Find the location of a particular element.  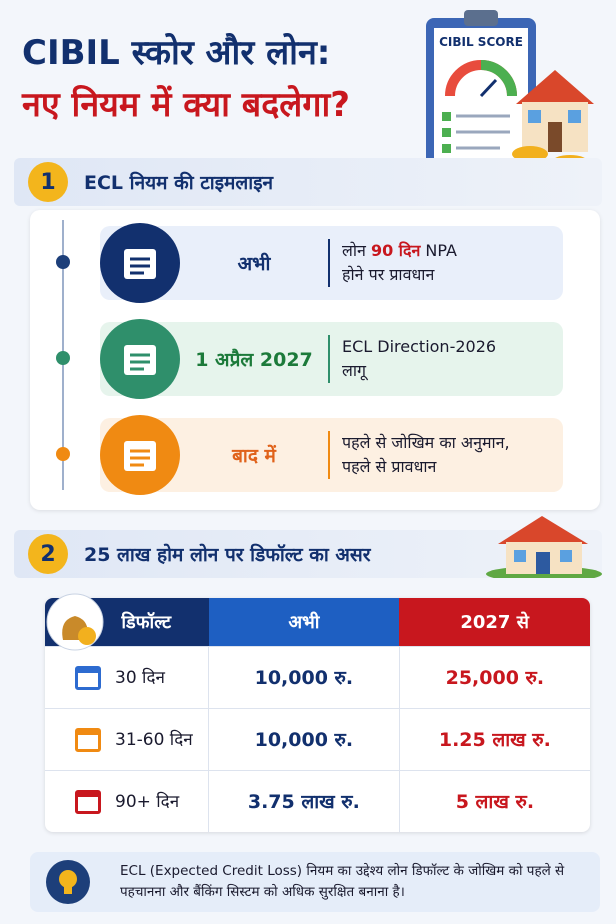

table-cell: 90+ दिन is located at coordinates (127, 800).